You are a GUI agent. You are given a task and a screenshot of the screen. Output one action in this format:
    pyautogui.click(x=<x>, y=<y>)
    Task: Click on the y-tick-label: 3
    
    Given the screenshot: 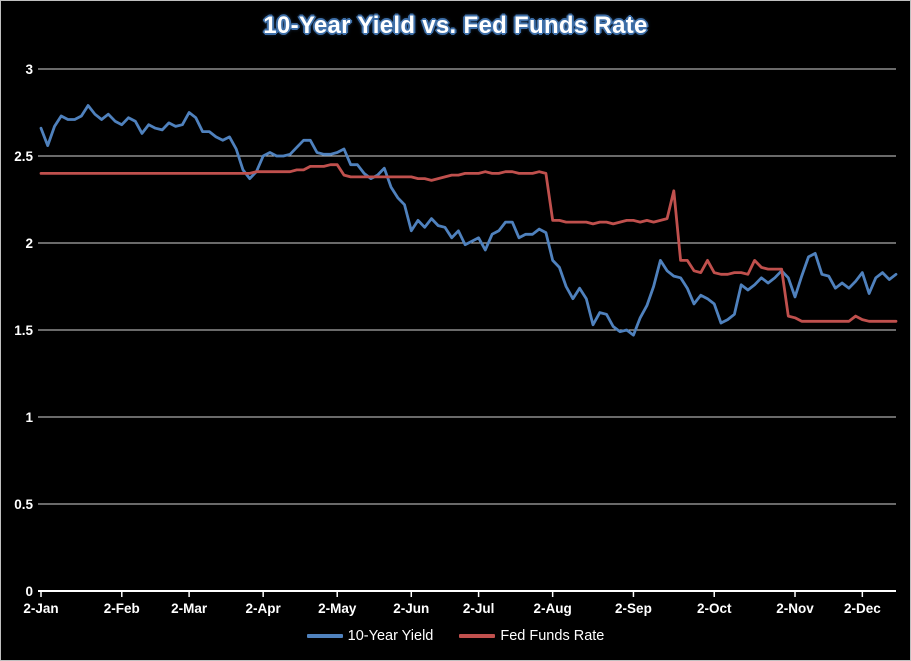 What is the action you would take?
    pyautogui.click(x=29, y=69)
    